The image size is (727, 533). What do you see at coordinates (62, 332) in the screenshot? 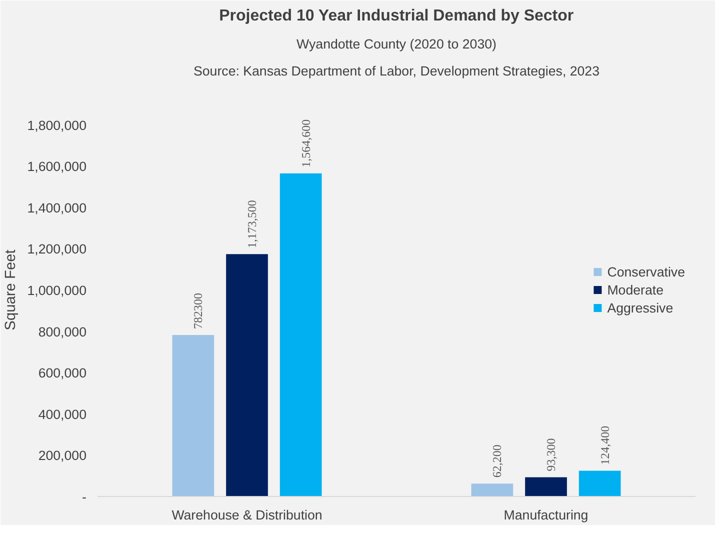
I see `y-tick-label: 800,000` at bounding box center [62, 332].